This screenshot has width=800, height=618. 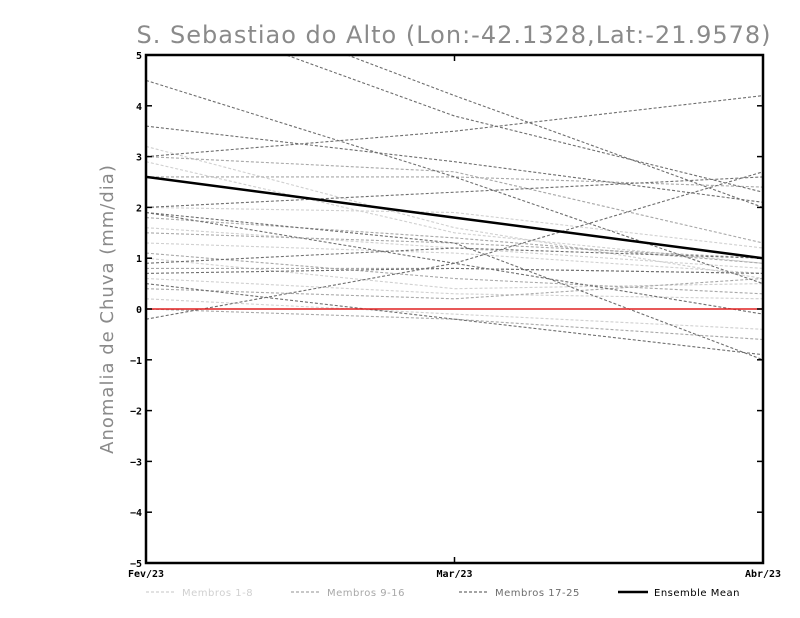 What do you see at coordinates (136, 412) in the screenshot?
I see `y-tick-label: −2` at bounding box center [136, 412].